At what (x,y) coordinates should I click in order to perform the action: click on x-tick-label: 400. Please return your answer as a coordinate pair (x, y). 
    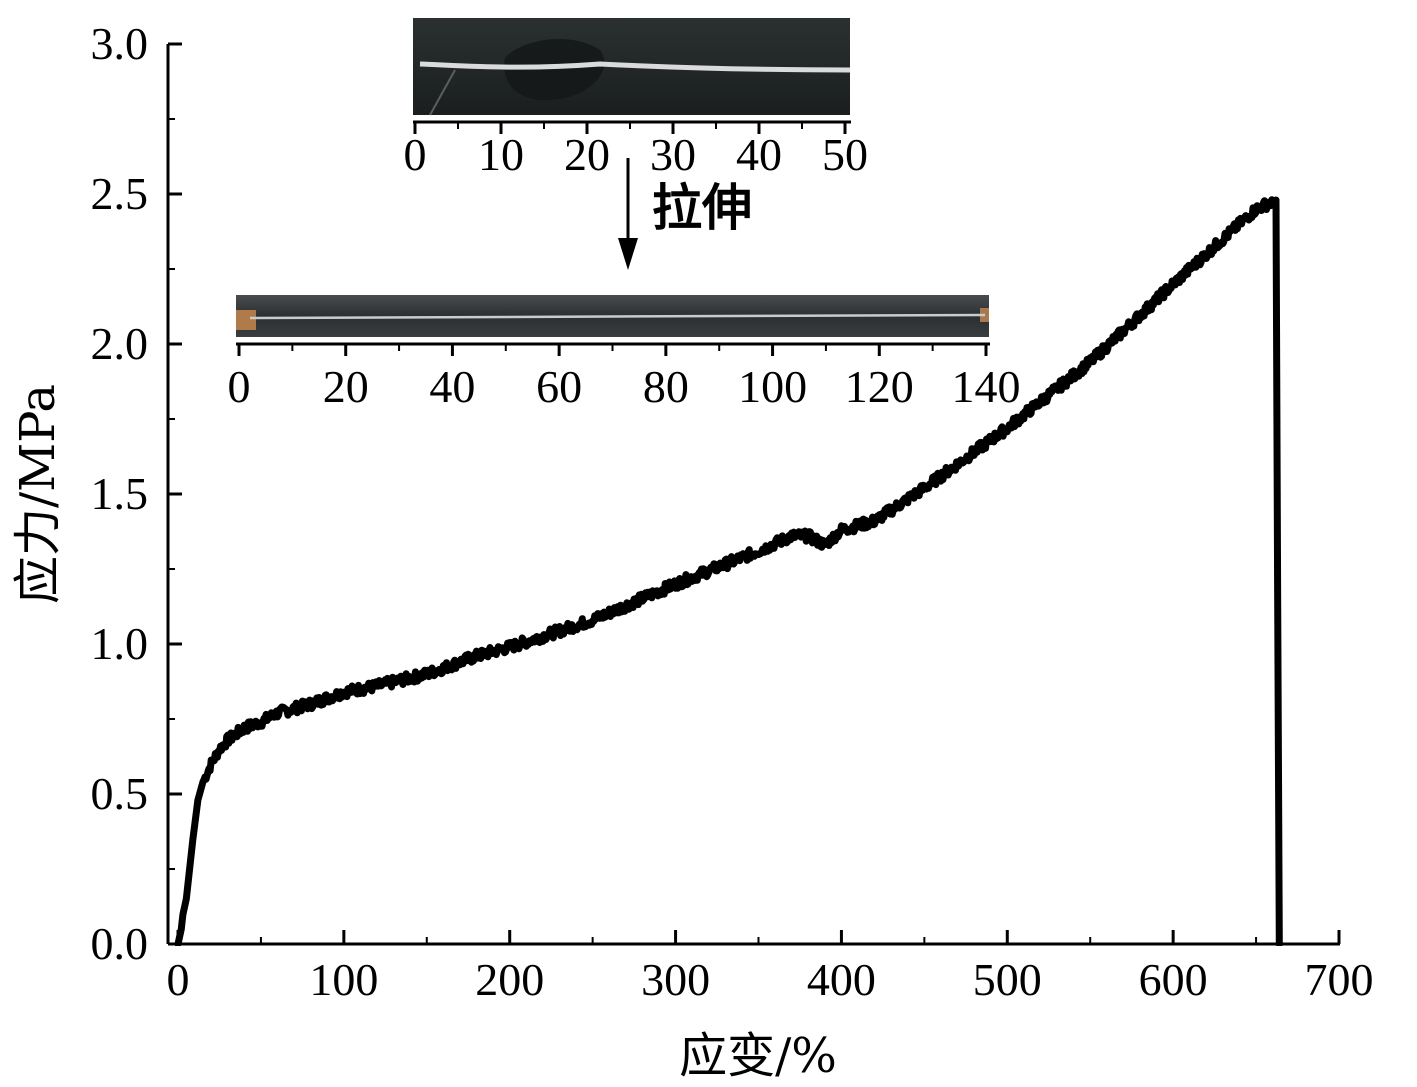
    Looking at the image, I should click on (841, 979).